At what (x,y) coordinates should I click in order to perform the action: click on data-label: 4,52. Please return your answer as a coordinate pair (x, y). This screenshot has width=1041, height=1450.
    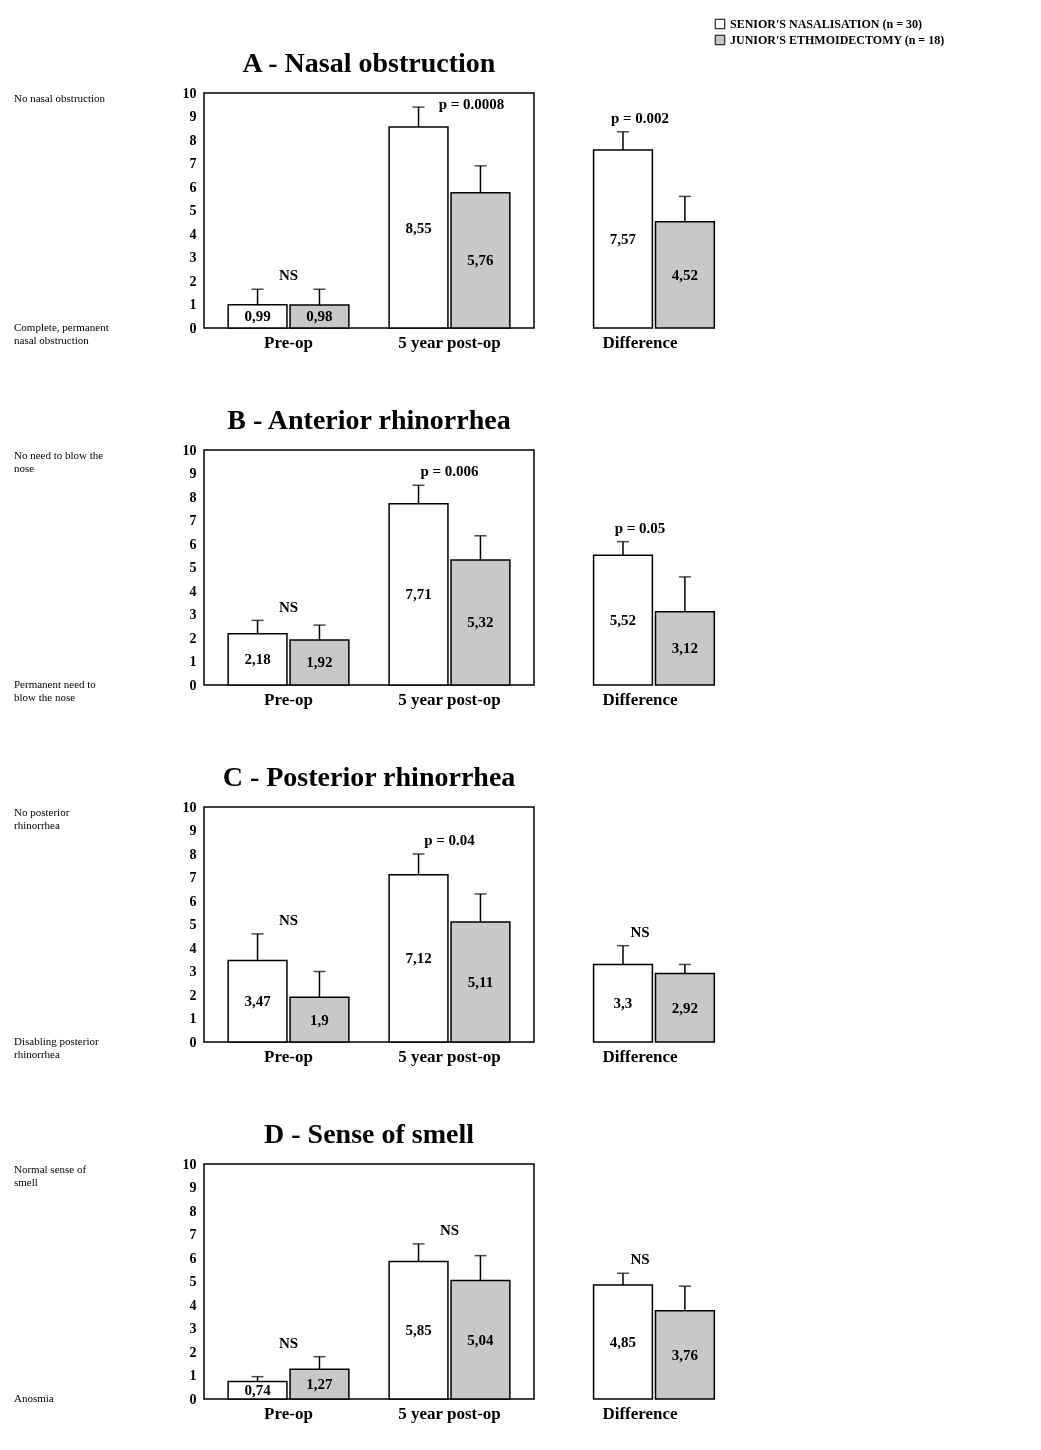
    Looking at the image, I should click on (685, 274).